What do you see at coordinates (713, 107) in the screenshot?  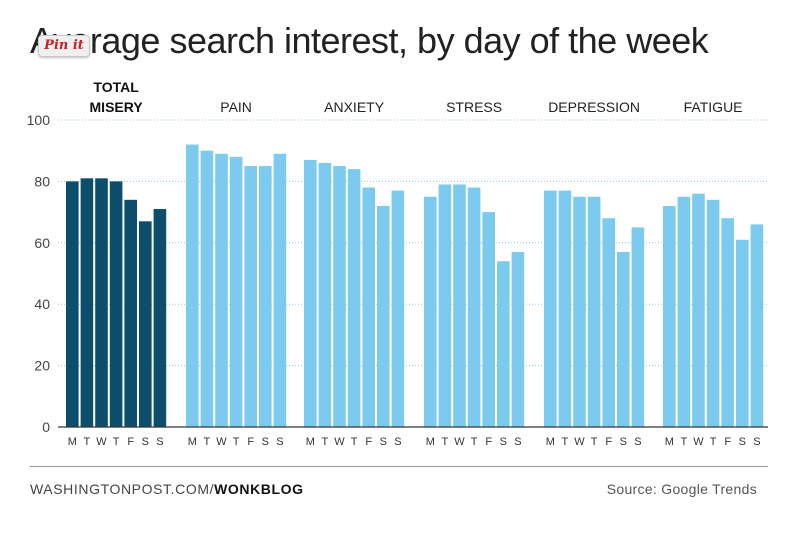 I see `series-label: FATIGUE` at bounding box center [713, 107].